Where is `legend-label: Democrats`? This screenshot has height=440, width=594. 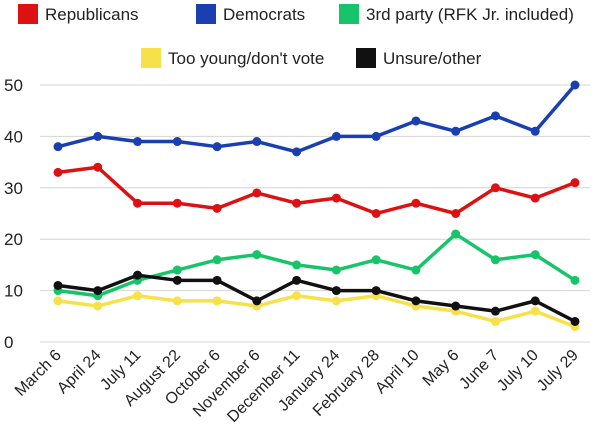 legend-label: Democrats is located at coordinates (264, 14).